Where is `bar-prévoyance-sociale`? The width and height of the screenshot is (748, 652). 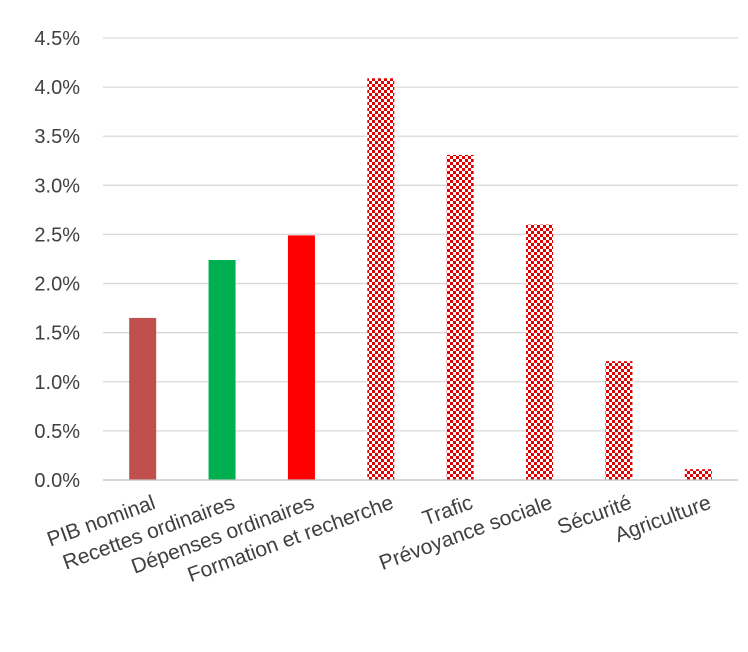
bar-prévoyance-sociale is located at coordinates (540, 352).